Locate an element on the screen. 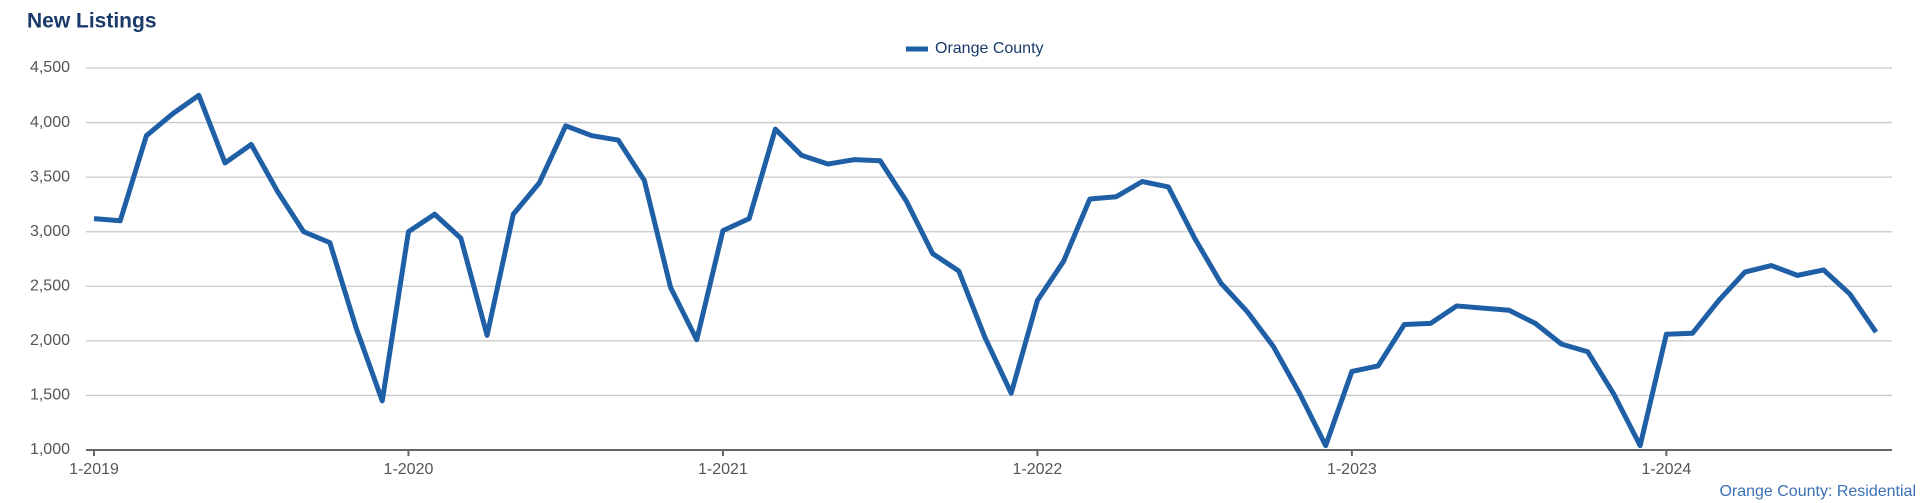 This screenshot has height=503, width=1920. y-tick-label: 1,000 is located at coordinates (50, 449).